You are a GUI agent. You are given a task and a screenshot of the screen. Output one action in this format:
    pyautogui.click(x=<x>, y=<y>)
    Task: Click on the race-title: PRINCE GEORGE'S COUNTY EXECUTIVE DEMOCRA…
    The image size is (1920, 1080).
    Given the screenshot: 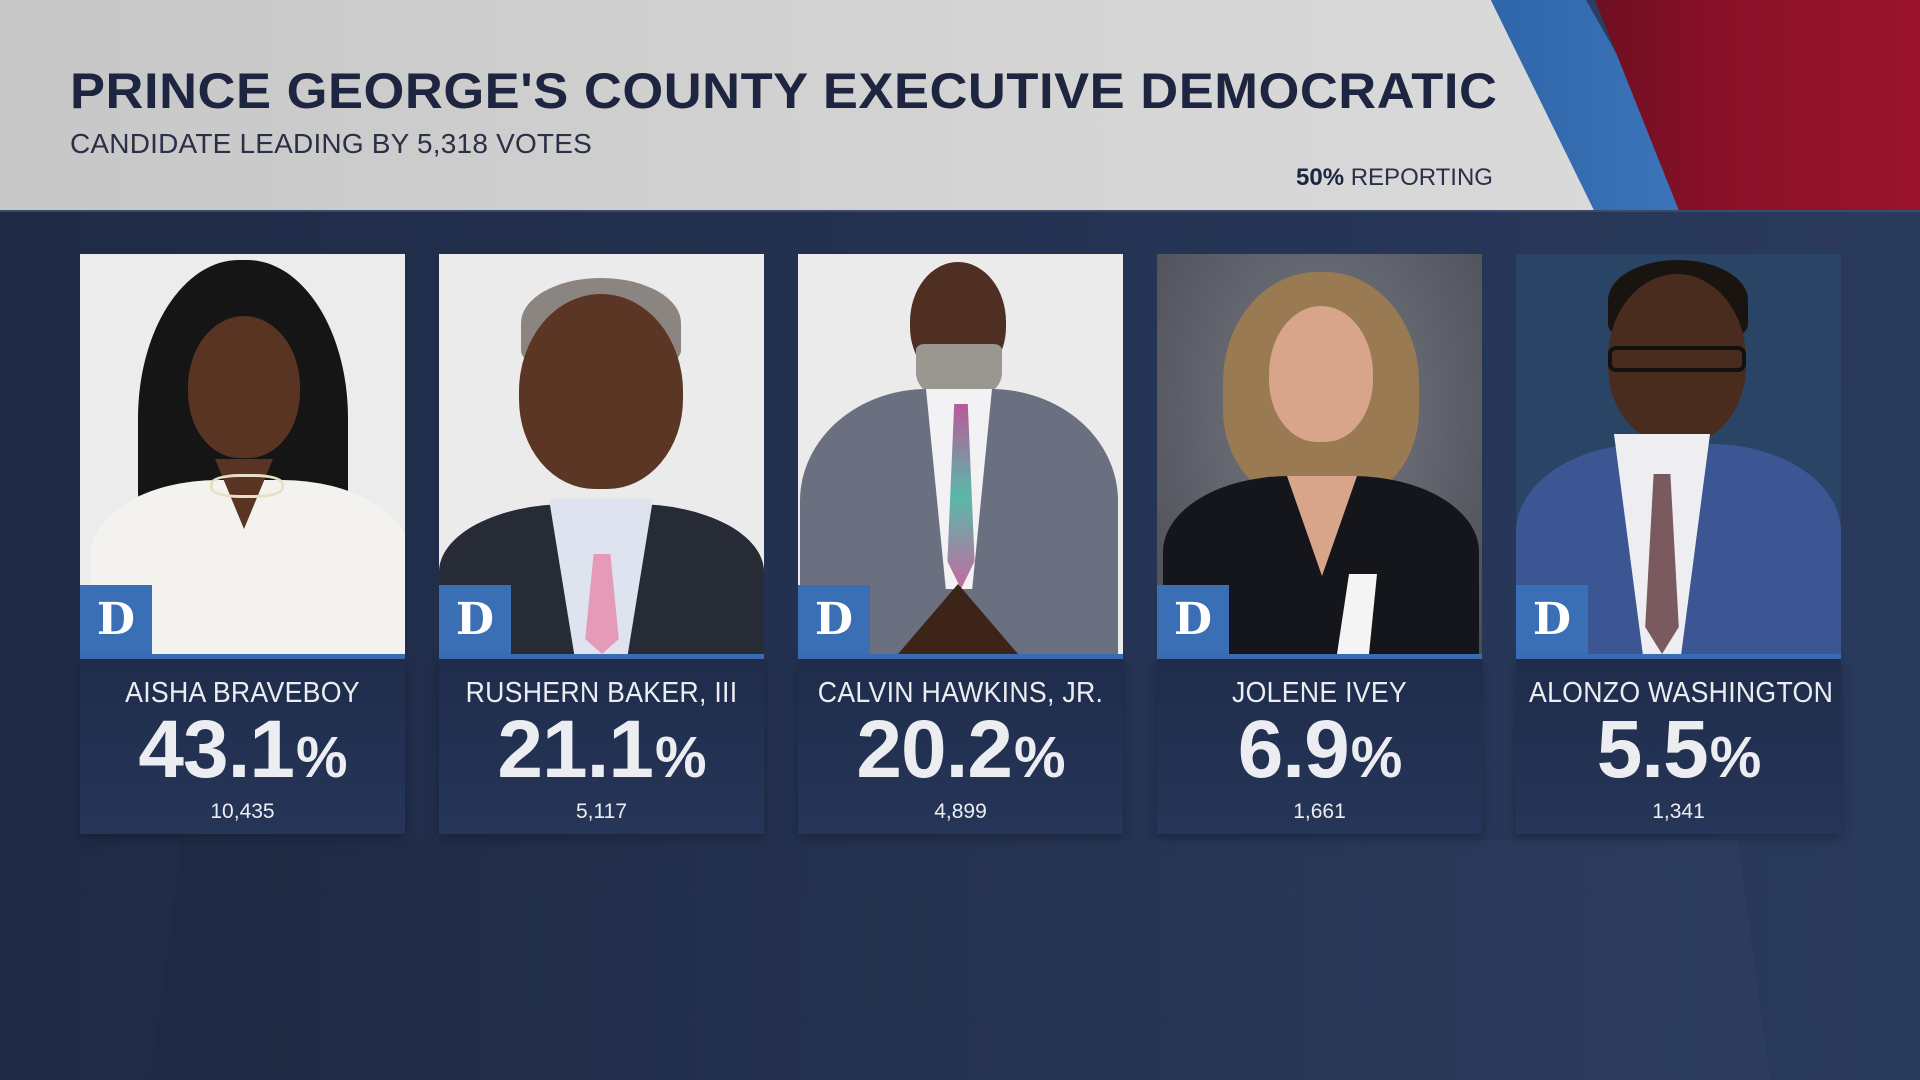 What is the action you would take?
    pyautogui.click(x=784, y=91)
    